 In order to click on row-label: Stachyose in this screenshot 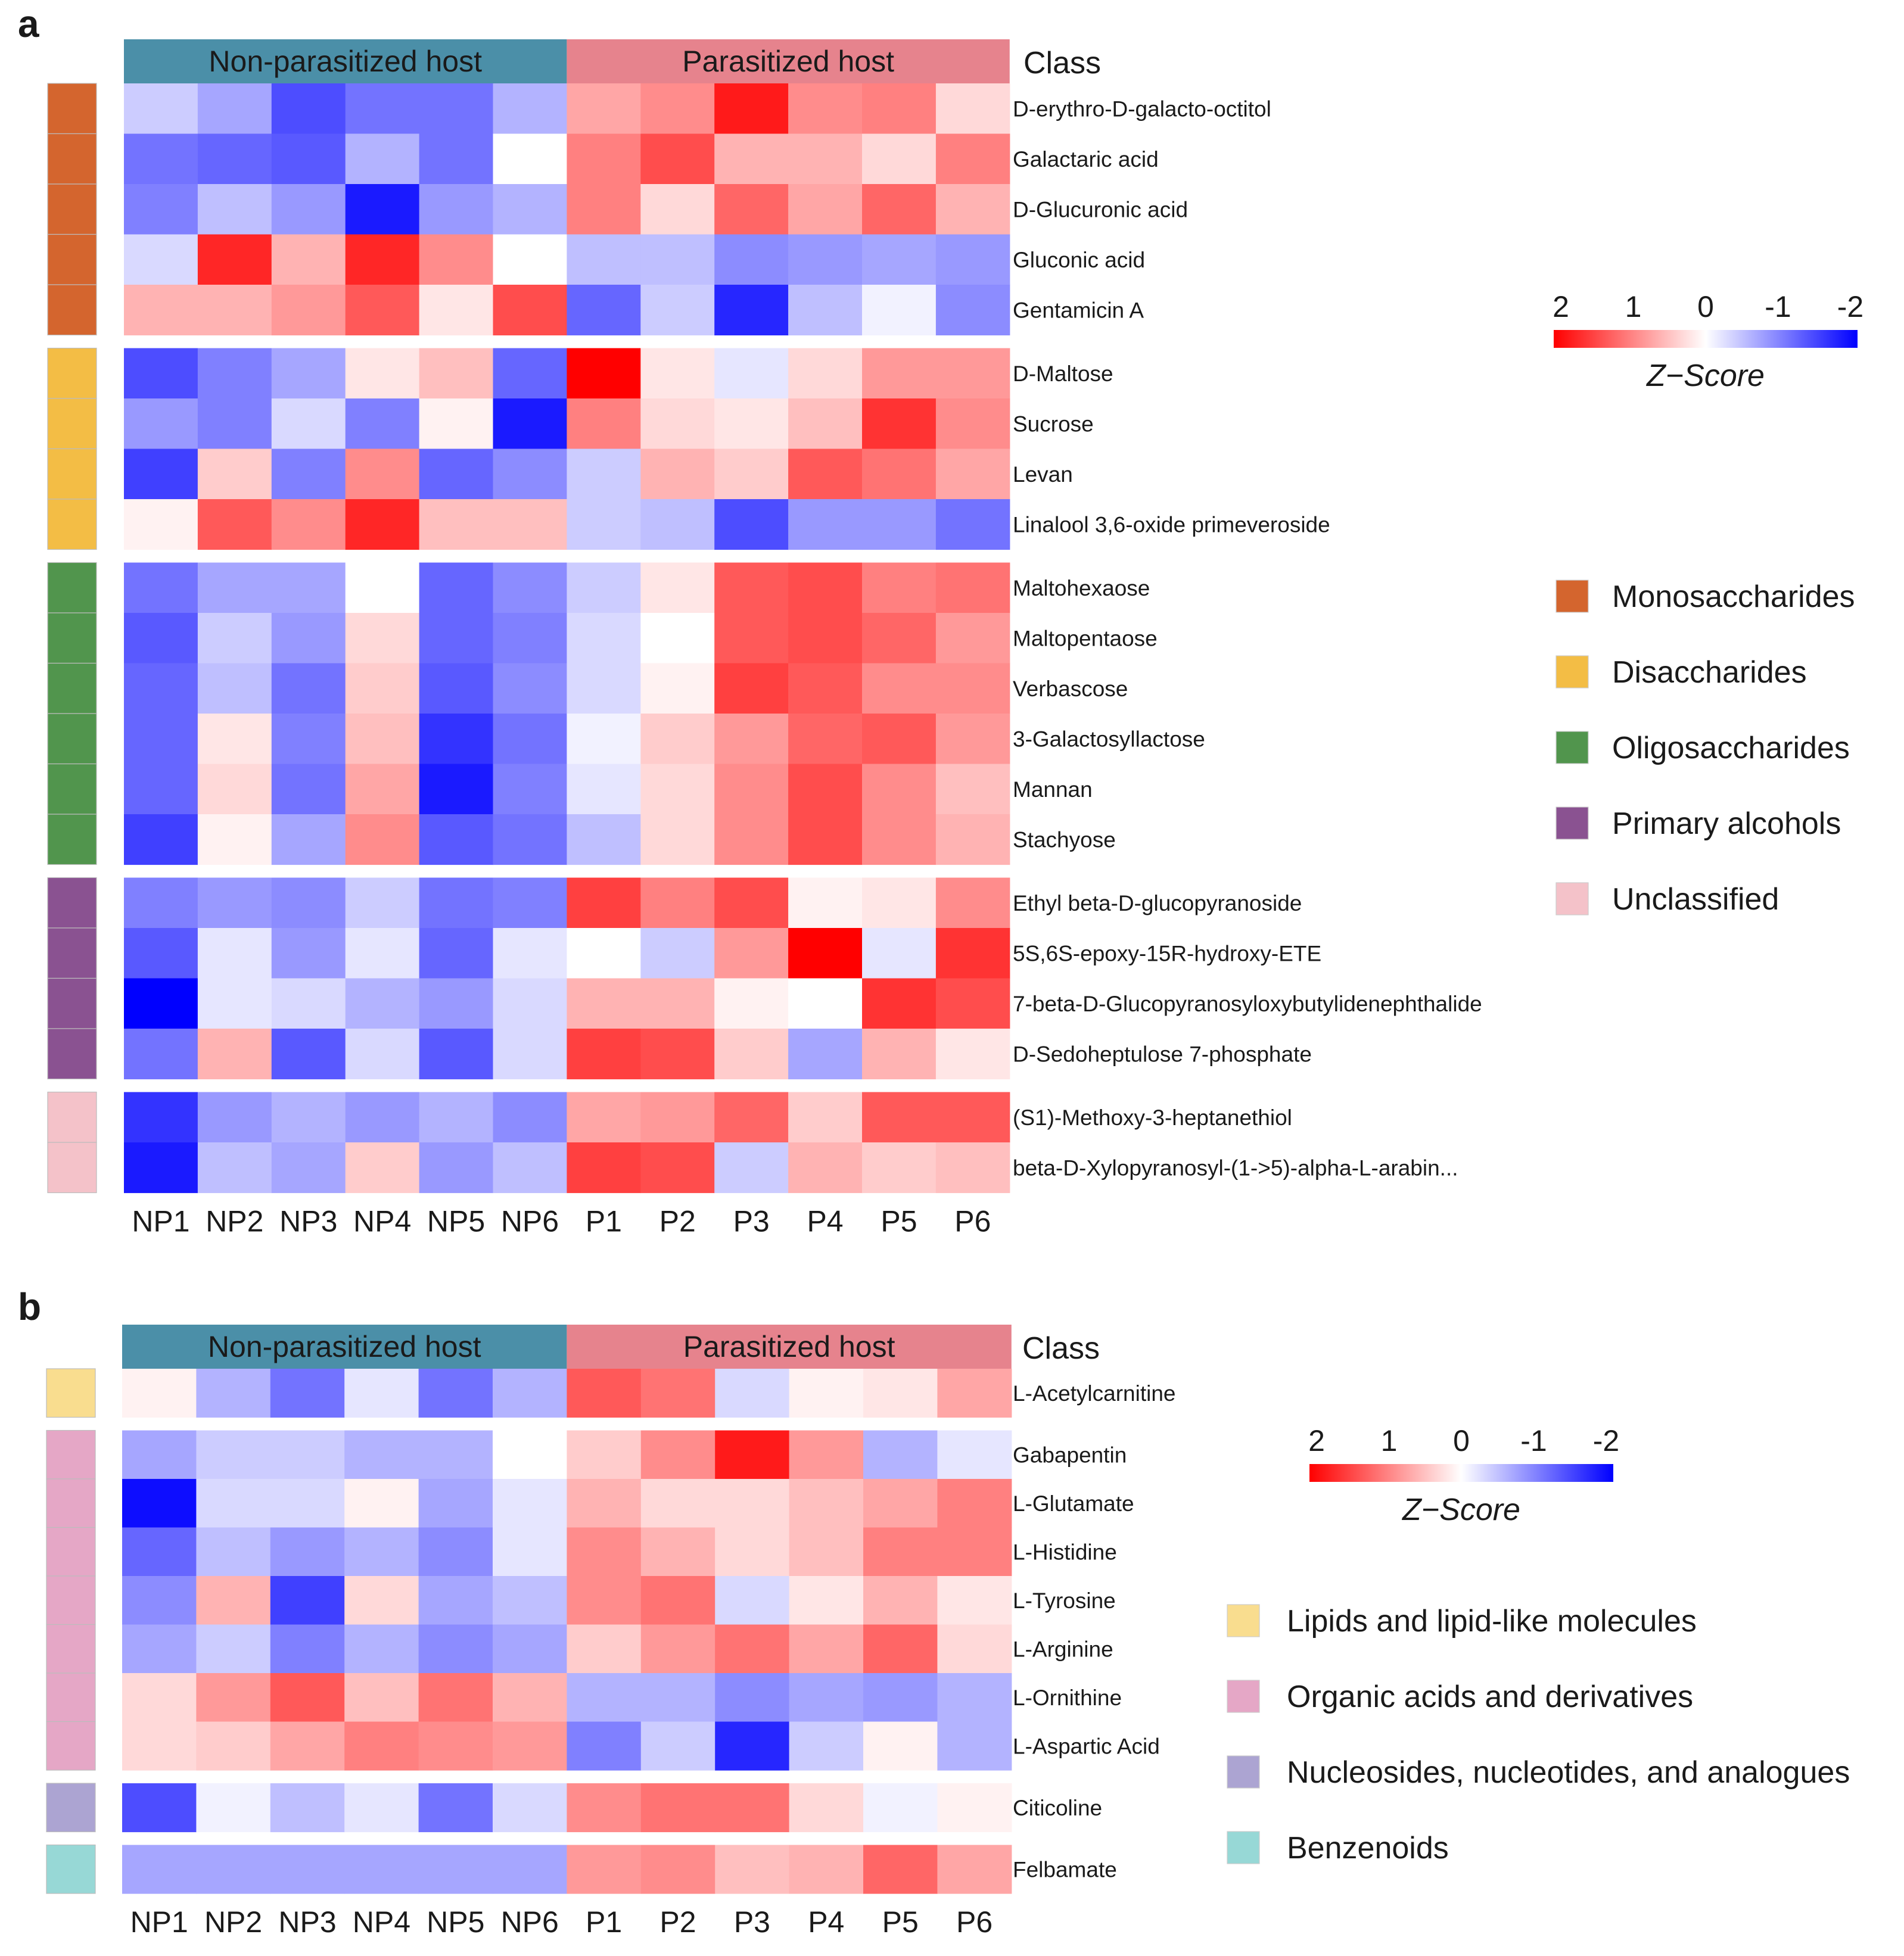, I will do `click(1064, 840)`.